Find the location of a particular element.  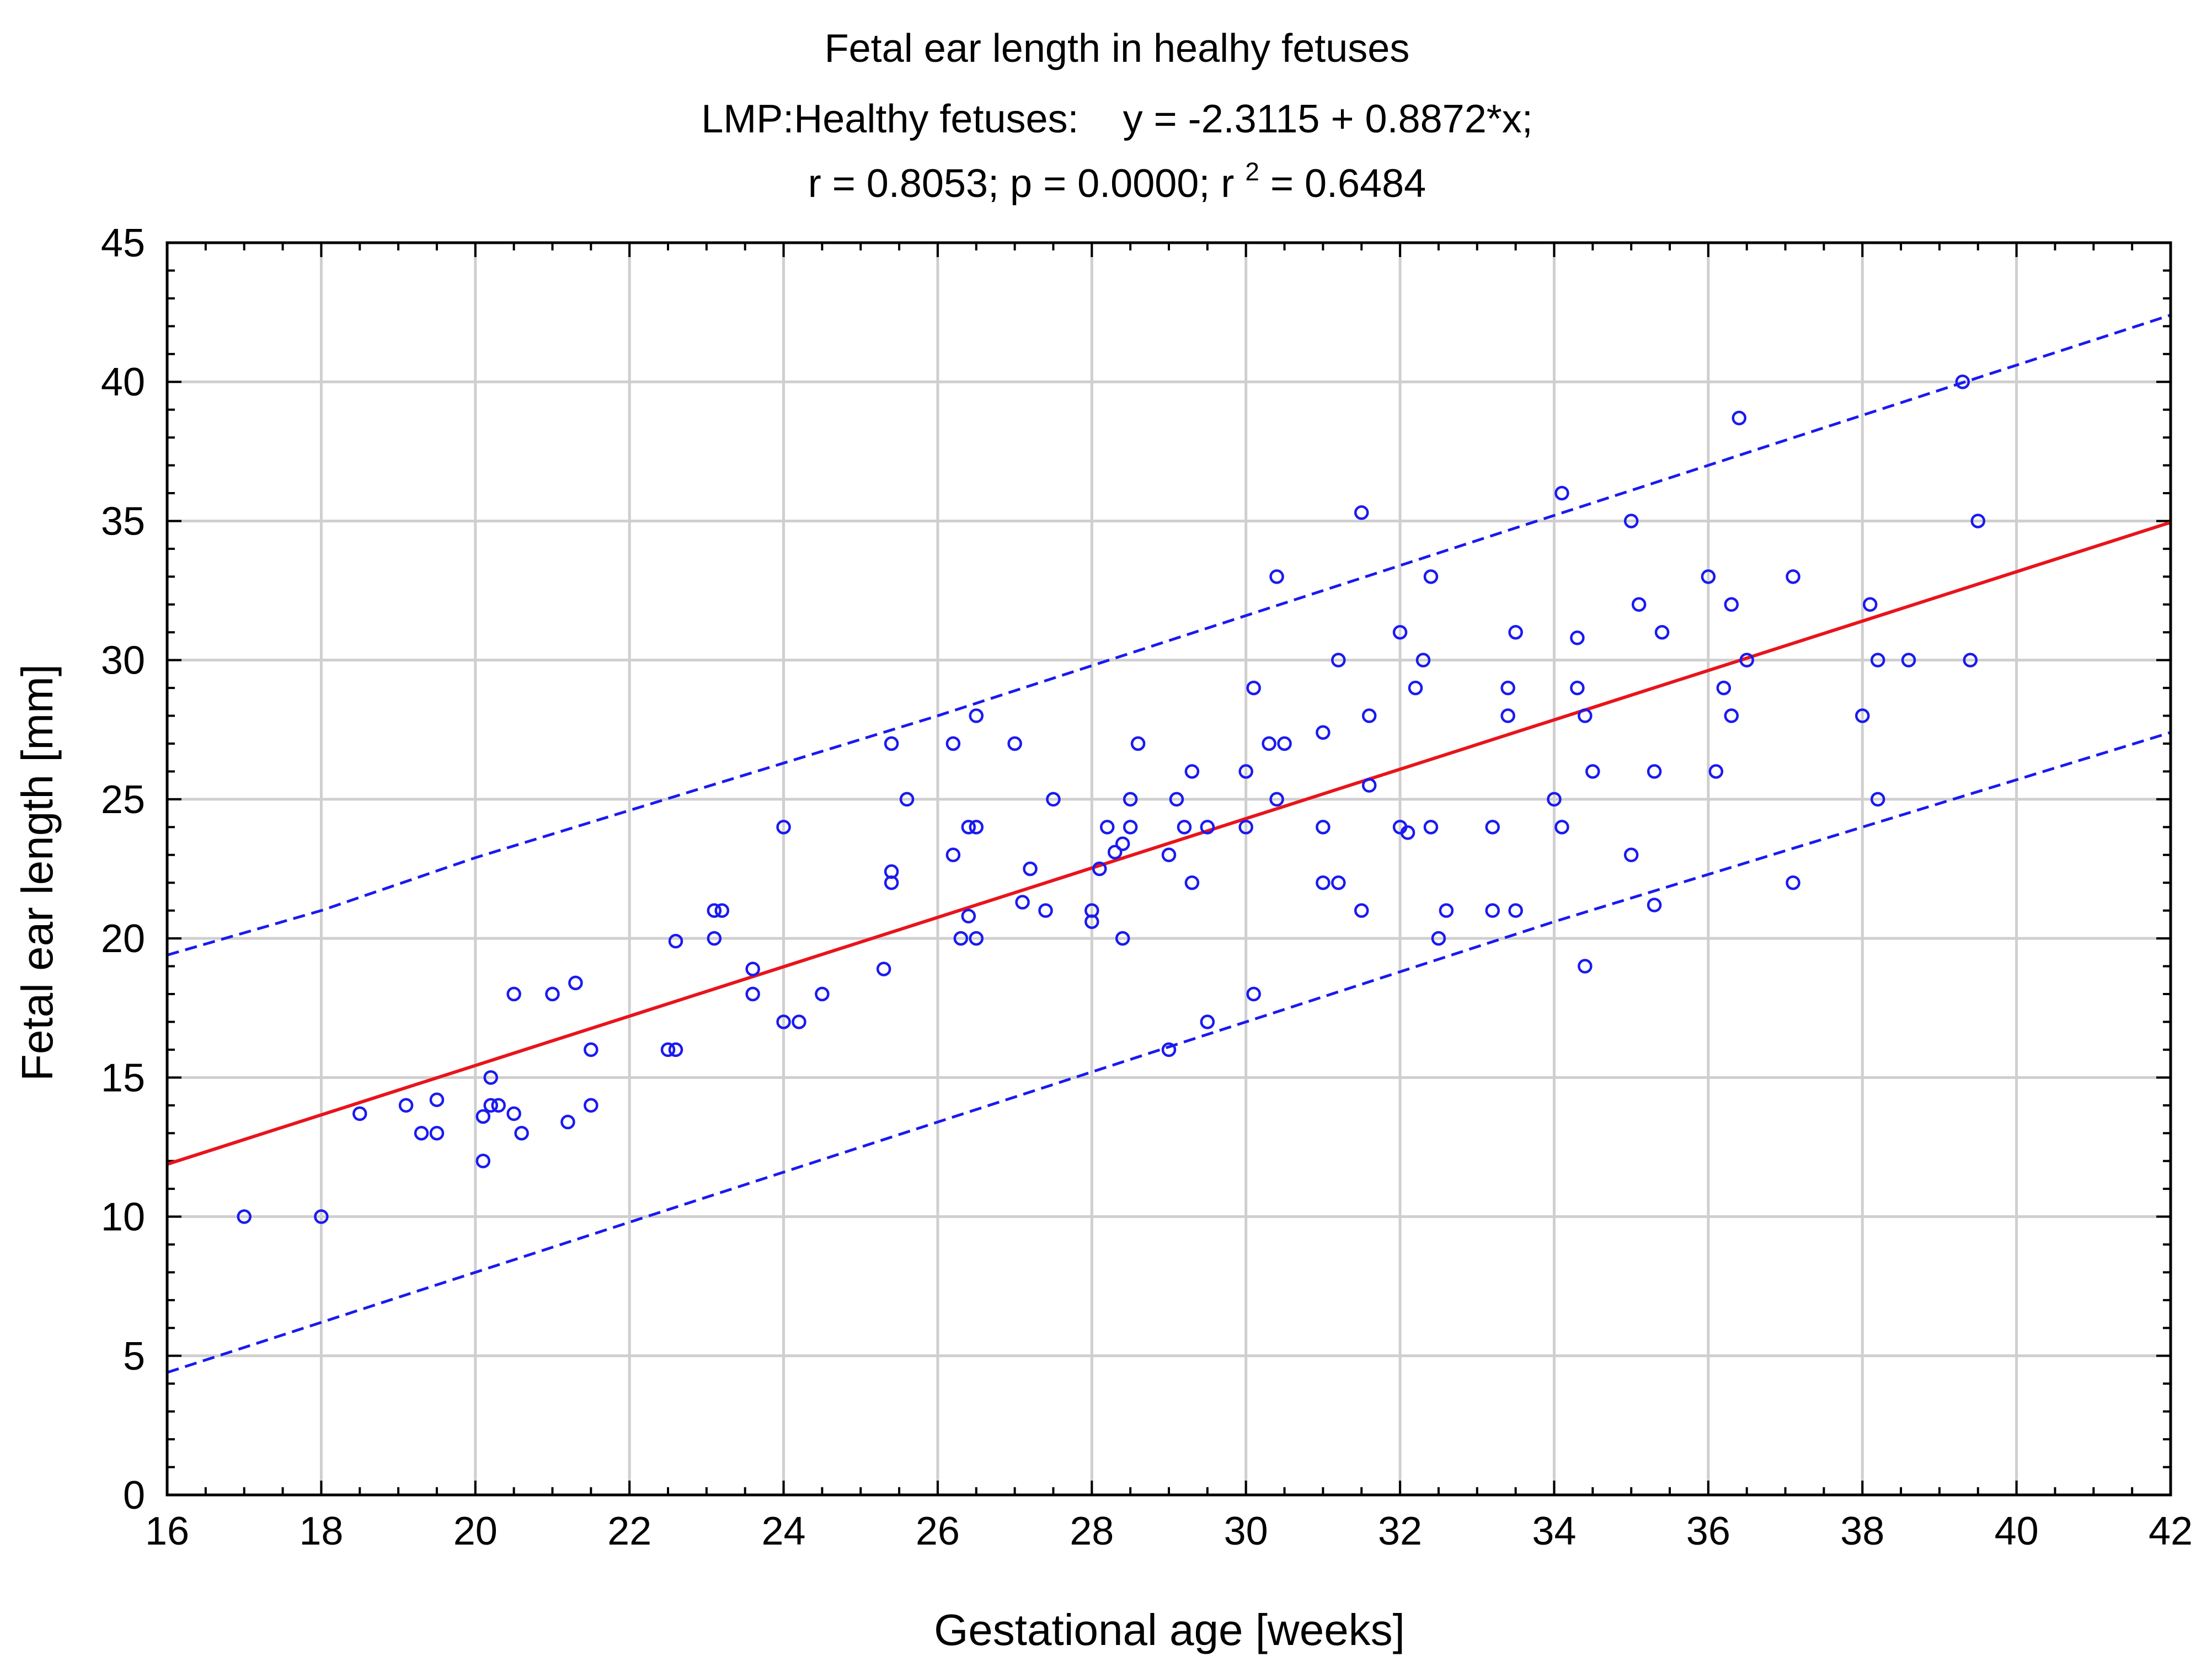

x-tick-label: 18 is located at coordinates (321, 1531).